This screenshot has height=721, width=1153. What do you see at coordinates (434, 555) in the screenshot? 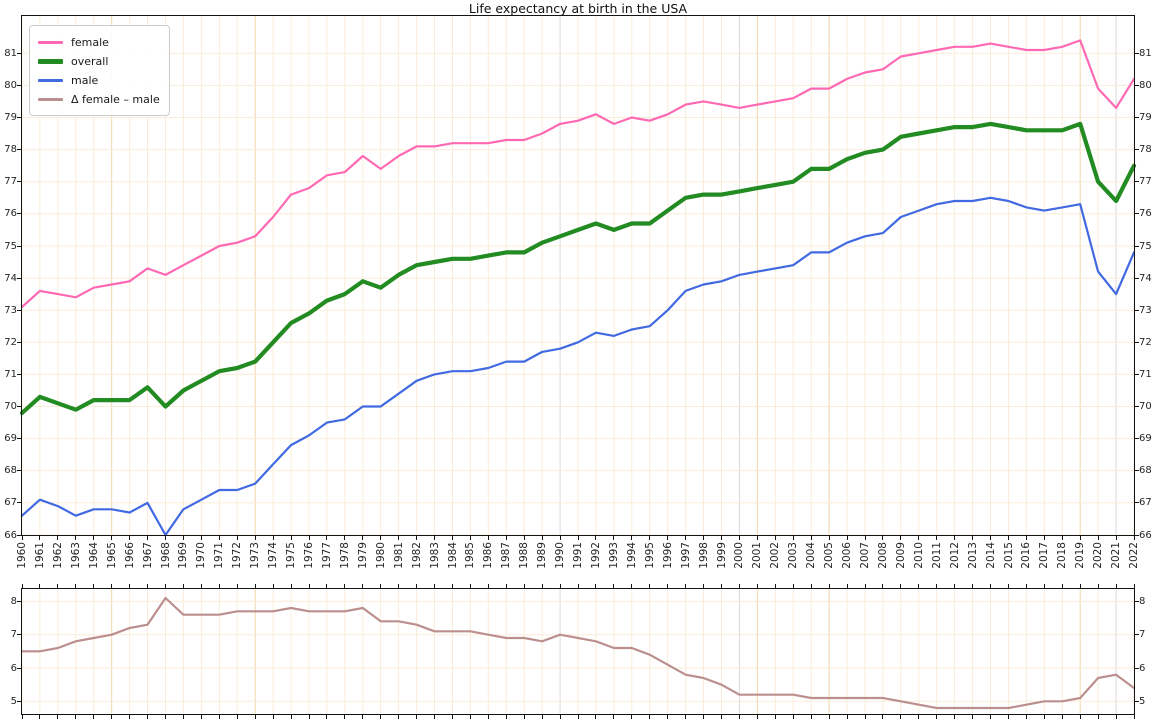
I see `x-tick-label: 1983` at bounding box center [434, 555].